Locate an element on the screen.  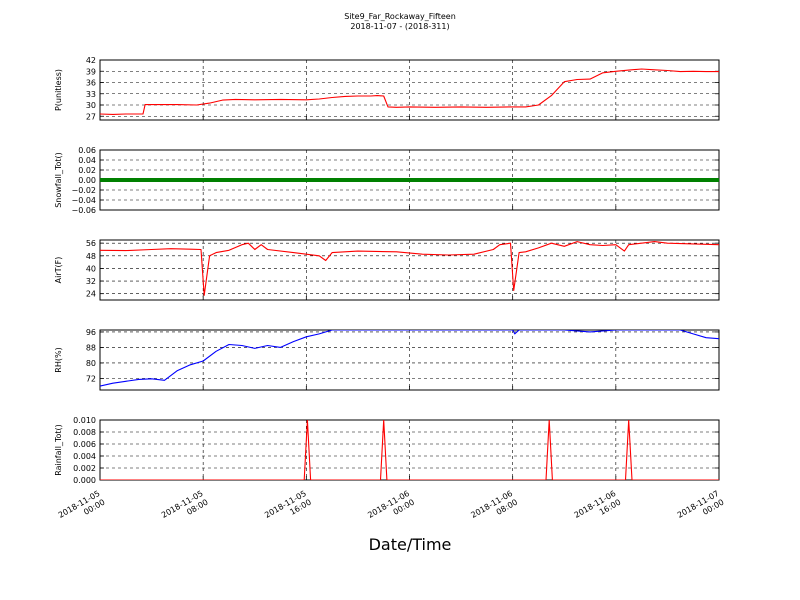
chart-title: Site9_Far_Rockaway_Fifteen is located at coordinates (400, 16).